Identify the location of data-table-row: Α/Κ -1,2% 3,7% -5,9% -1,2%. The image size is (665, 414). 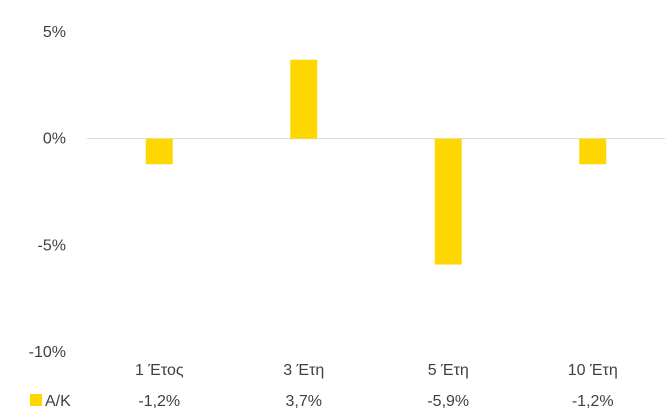
(322, 401).